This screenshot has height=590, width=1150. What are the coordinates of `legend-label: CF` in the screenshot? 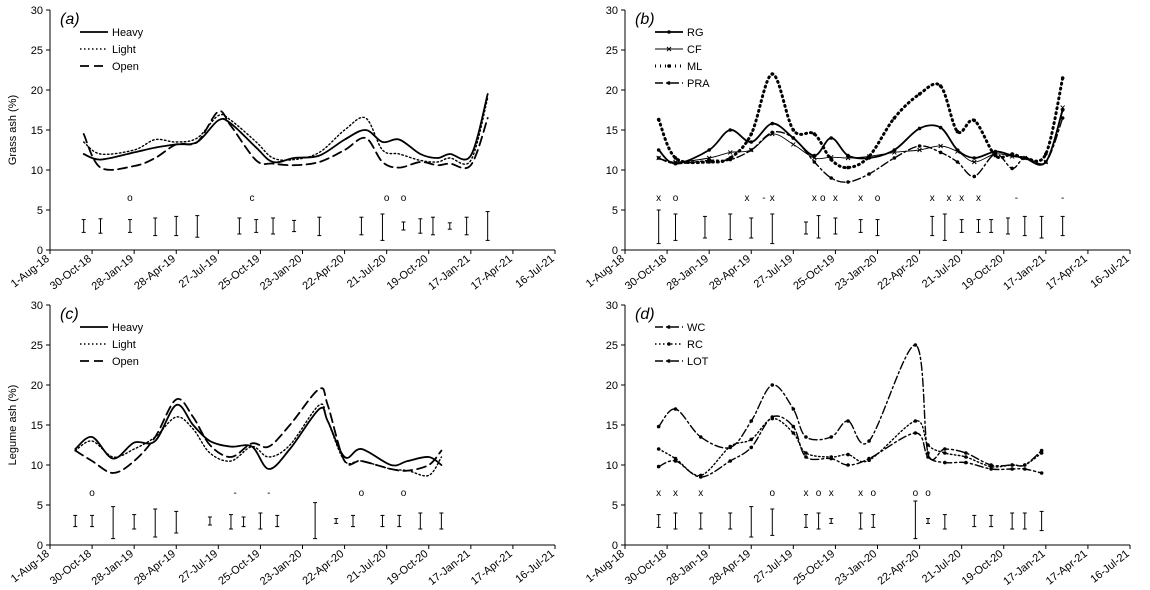 It's located at (694, 50).